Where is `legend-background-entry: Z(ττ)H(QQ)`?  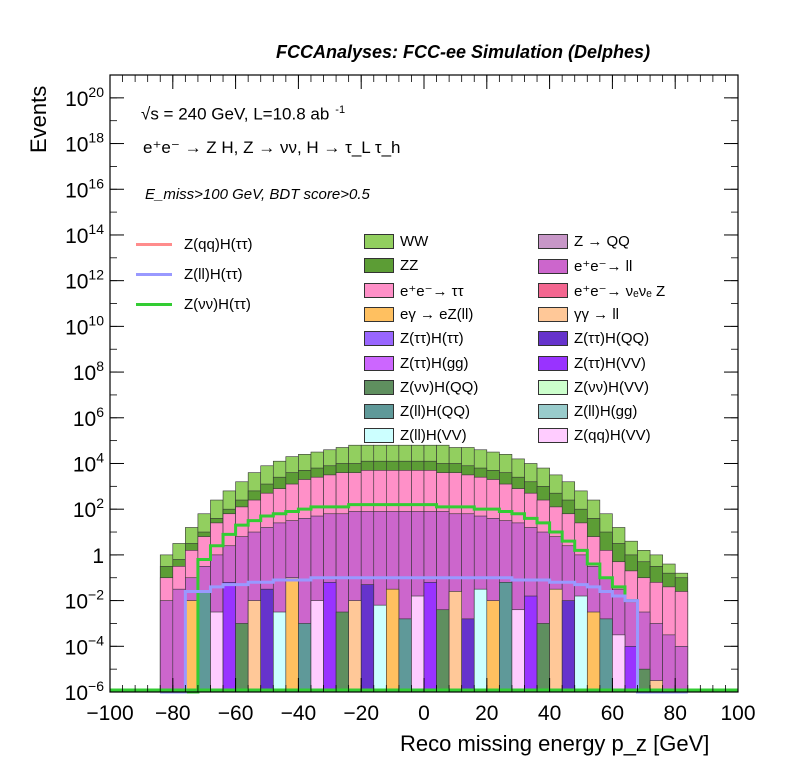 legend-background-entry: Z(ττ)H(QQ) is located at coordinates (593, 338).